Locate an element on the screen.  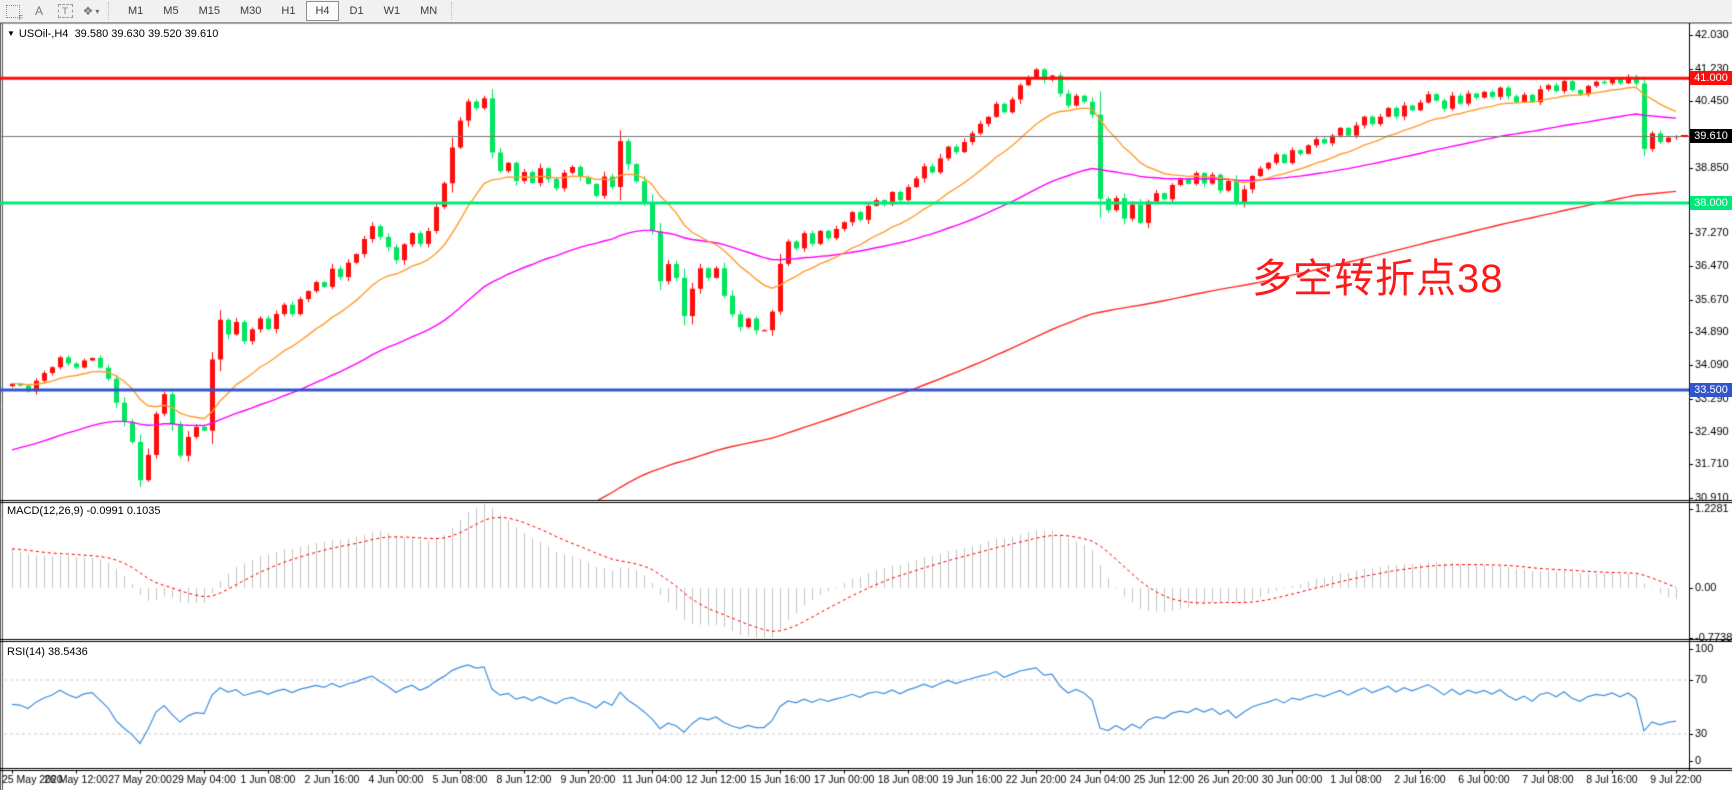
macd-indicator-label: MACD(12,26,9) -0.0991 0.1035 is located at coordinates (84, 511).